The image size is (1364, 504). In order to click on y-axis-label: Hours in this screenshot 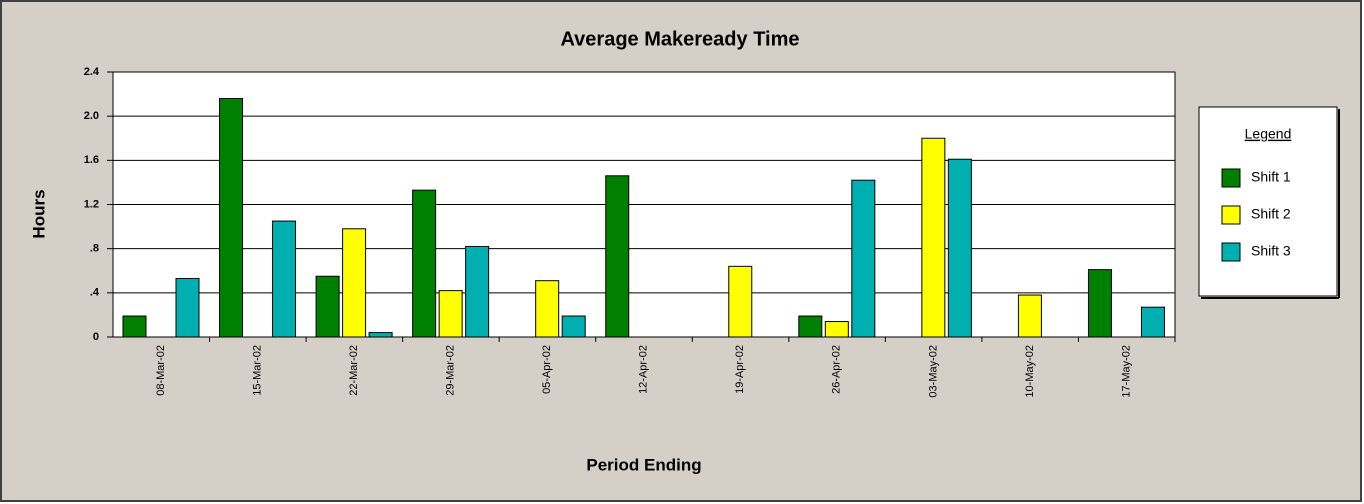, I will do `click(38, 213)`.